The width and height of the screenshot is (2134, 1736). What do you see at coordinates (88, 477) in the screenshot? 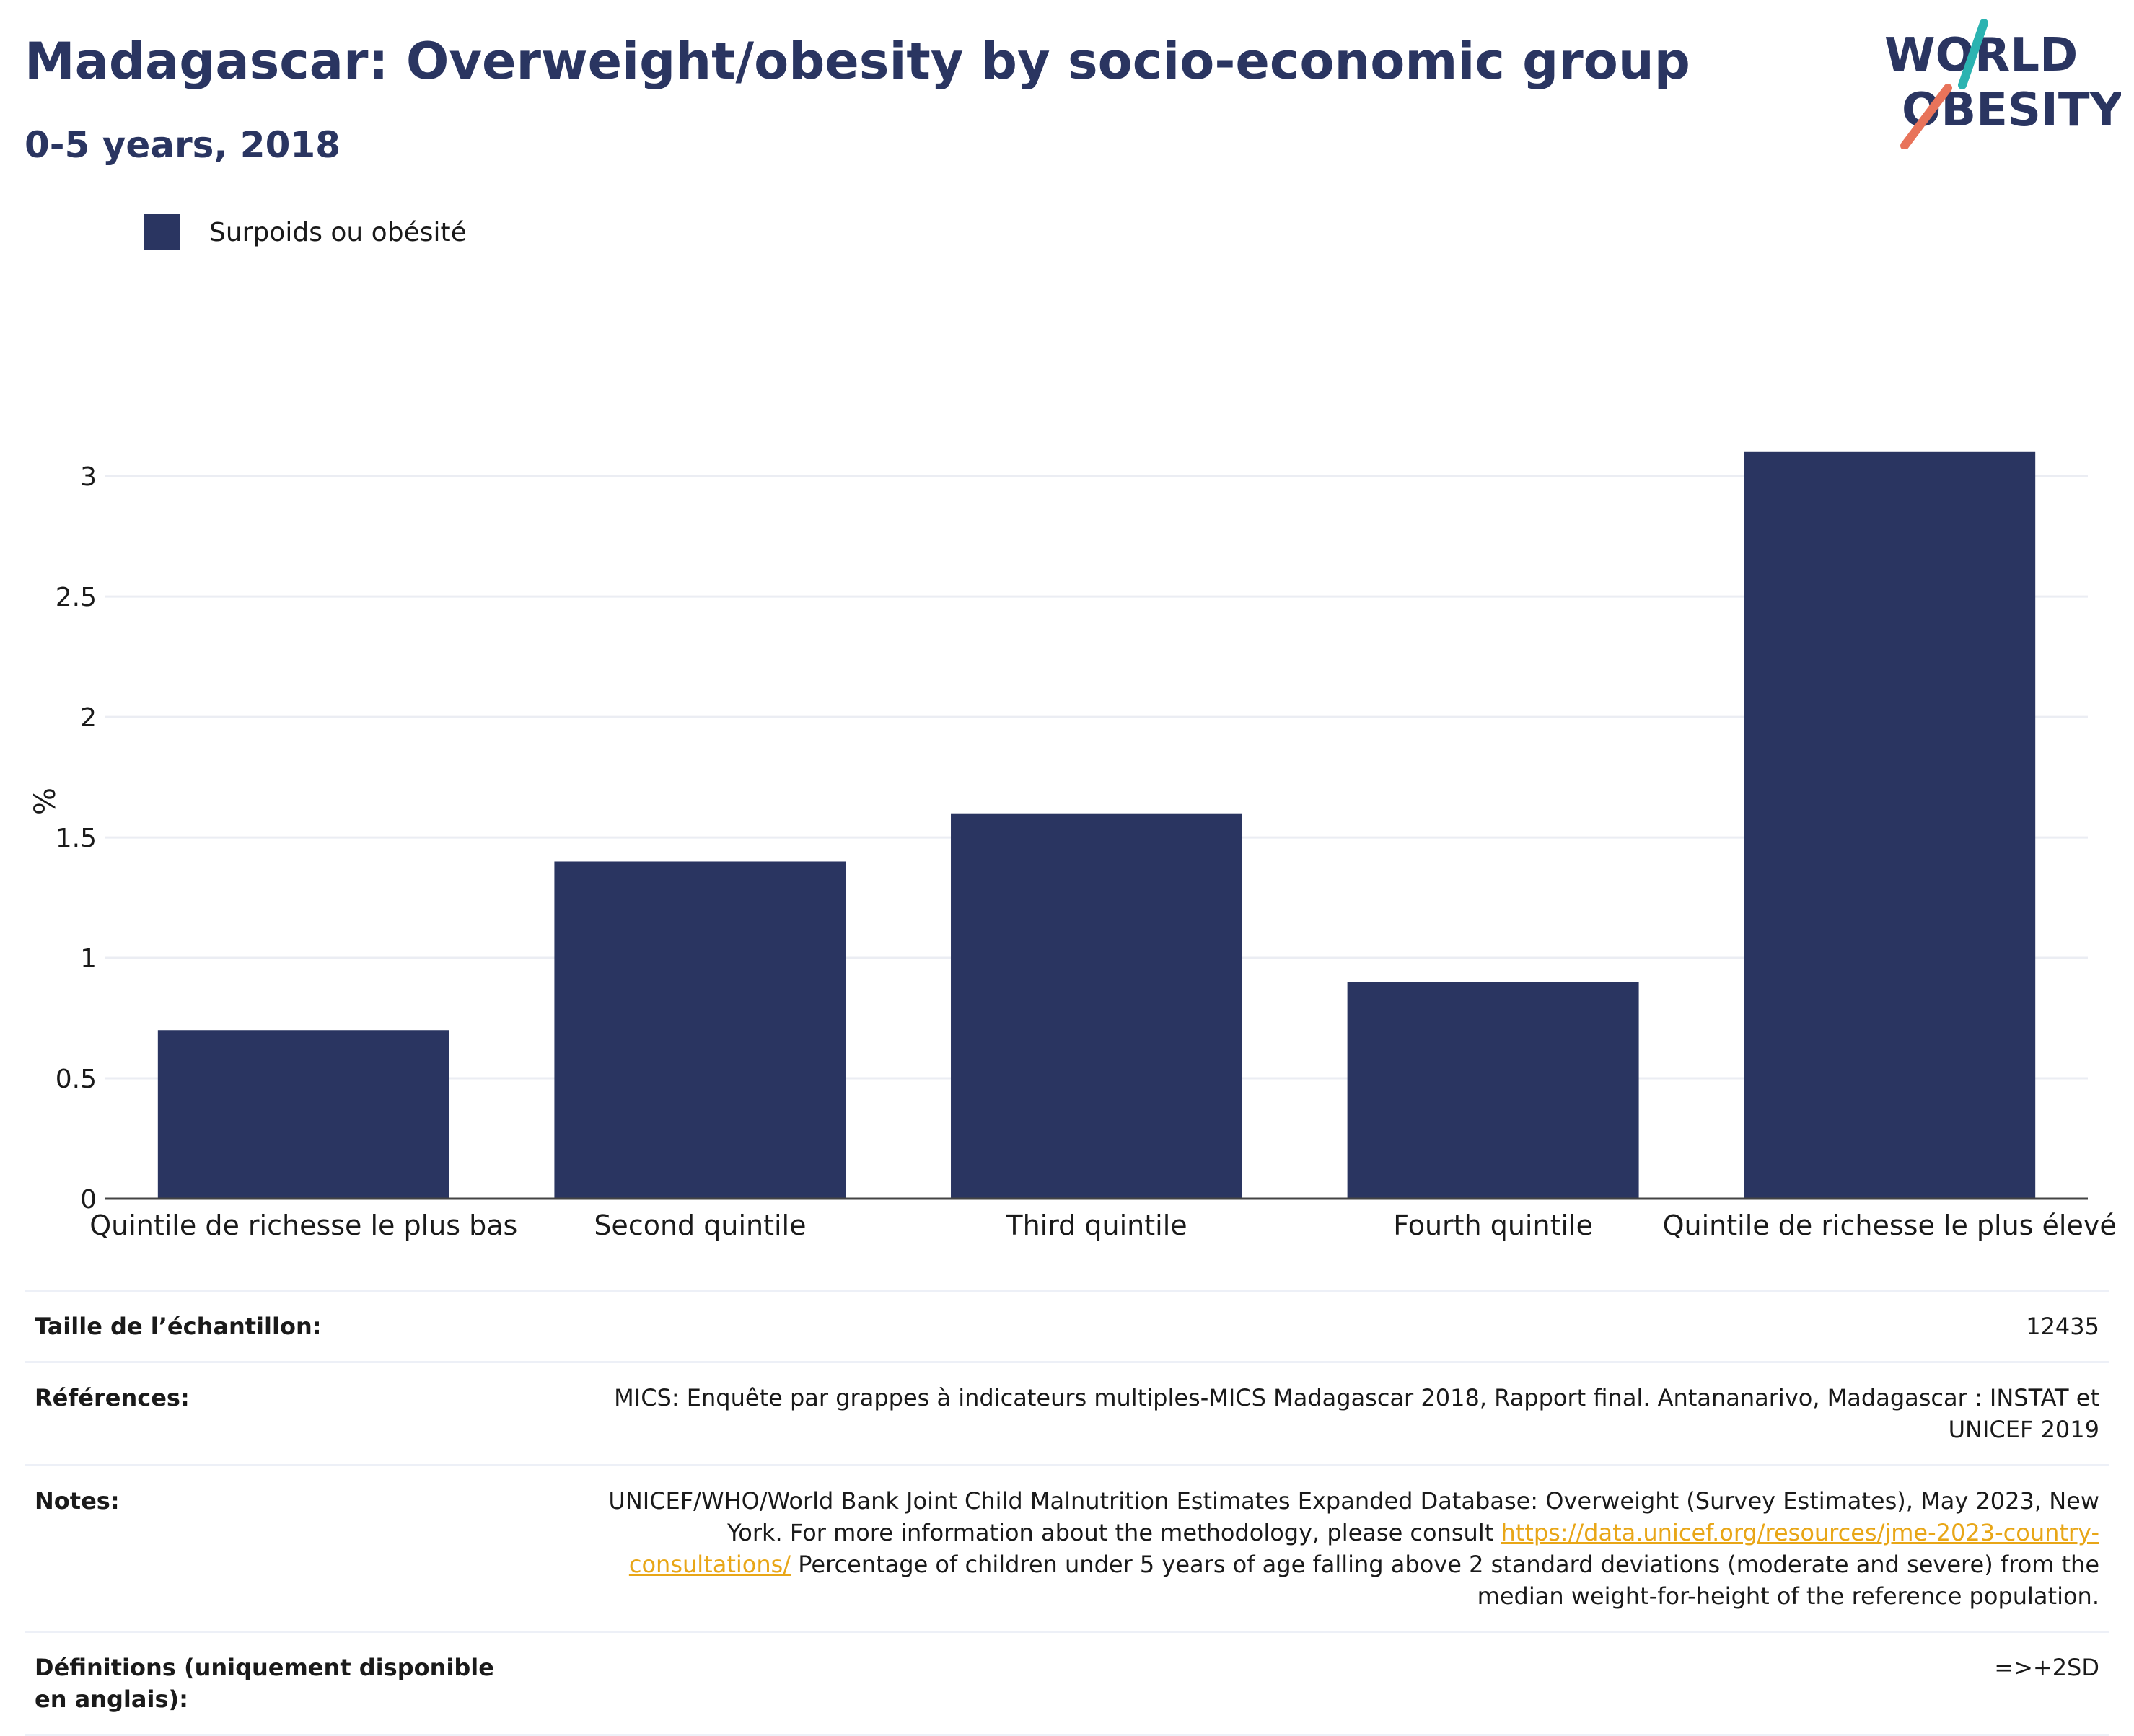
I see `y-tick-label: 3` at bounding box center [88, 477].